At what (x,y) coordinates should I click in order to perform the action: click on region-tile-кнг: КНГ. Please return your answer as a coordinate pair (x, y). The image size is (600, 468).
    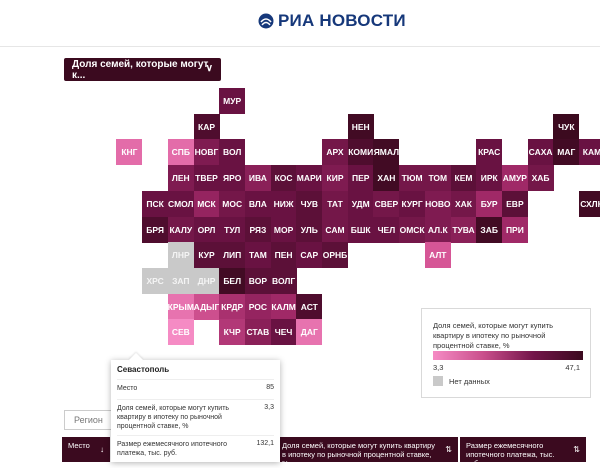
    Looking at the image, I should click on (129, 152).